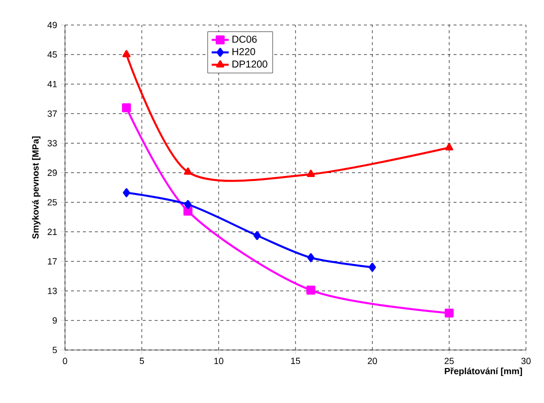  Describe the element at coordinates (36, 187) in the screenshot. I see `y-axis-title: Smyková pevnost [MPa]` at that location.